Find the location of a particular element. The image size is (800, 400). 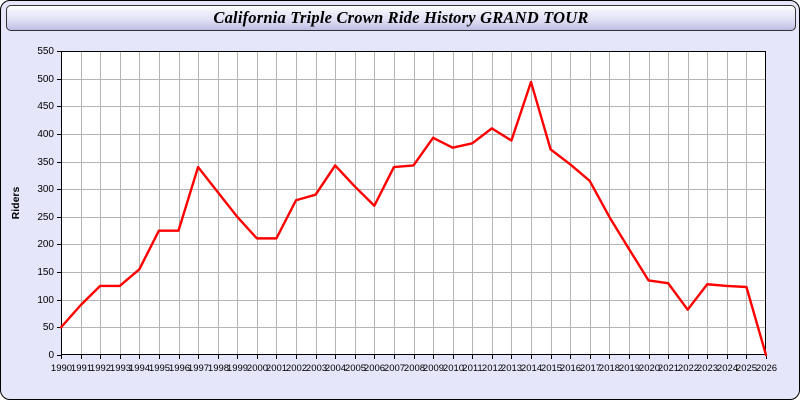

x-tick-label: 2014 is located at coordinates (531, 368).